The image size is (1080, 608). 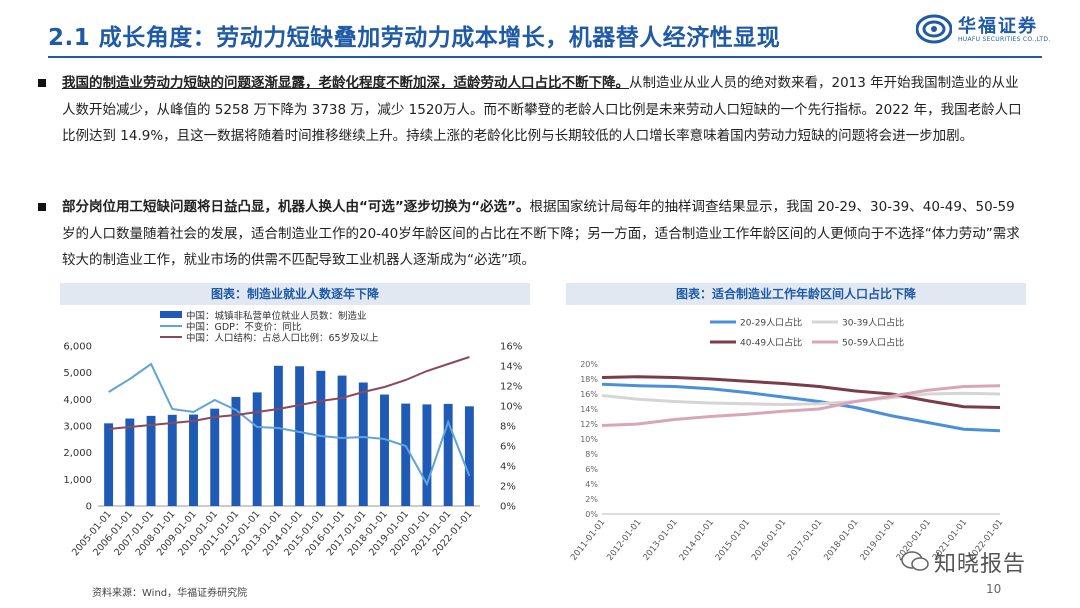 I want to click on y-tick-label: 20%, so click(x=589, y=364).